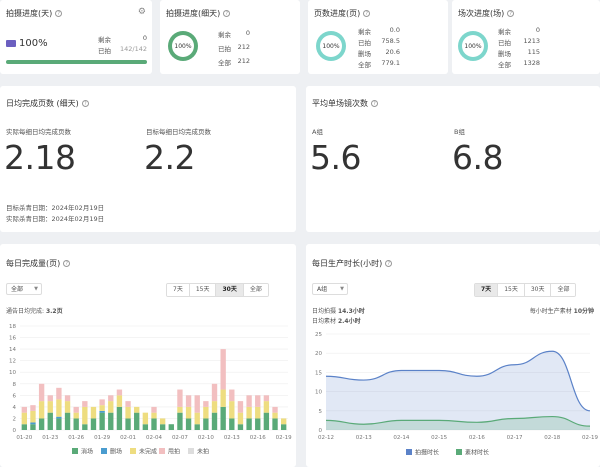 This screenshot has height=467, width=600. Describe the element at coordinates (486, 13) in the screenshot. I see `card-title: 场次进度(场)?` at that location.